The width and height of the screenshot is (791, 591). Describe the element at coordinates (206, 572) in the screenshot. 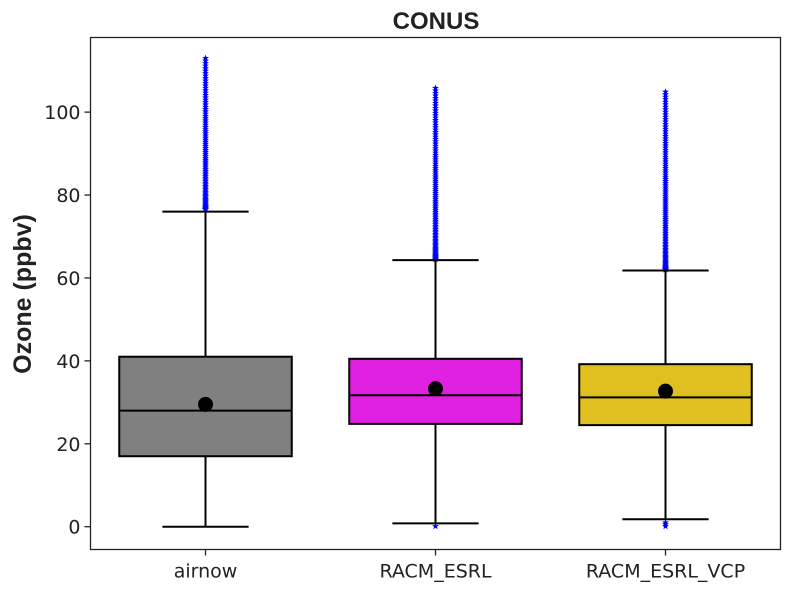

I see `x-tick-label: airnow` at that location.